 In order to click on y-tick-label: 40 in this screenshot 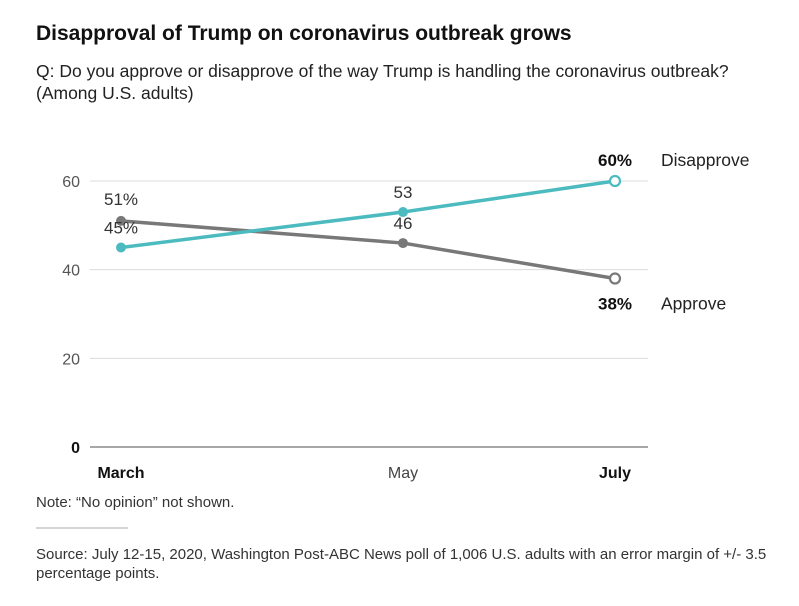, I will do `click(71, 271)`.